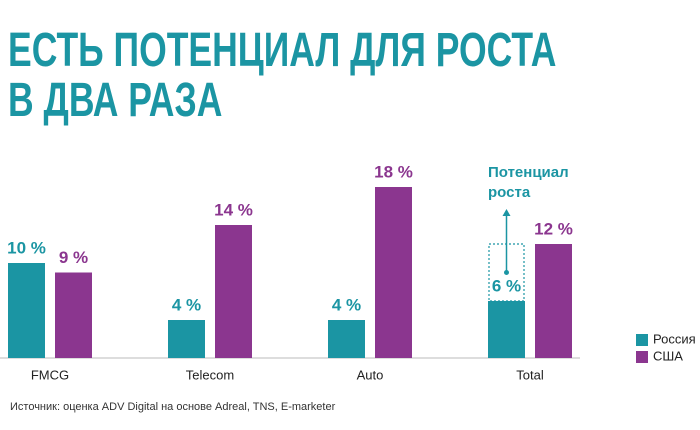 This screenshot has height=430, width=700. What do you see at coordinates (370, 374) in the screenshot?
I see `x-tick-label: Auto` at bounding box center [370, 374].